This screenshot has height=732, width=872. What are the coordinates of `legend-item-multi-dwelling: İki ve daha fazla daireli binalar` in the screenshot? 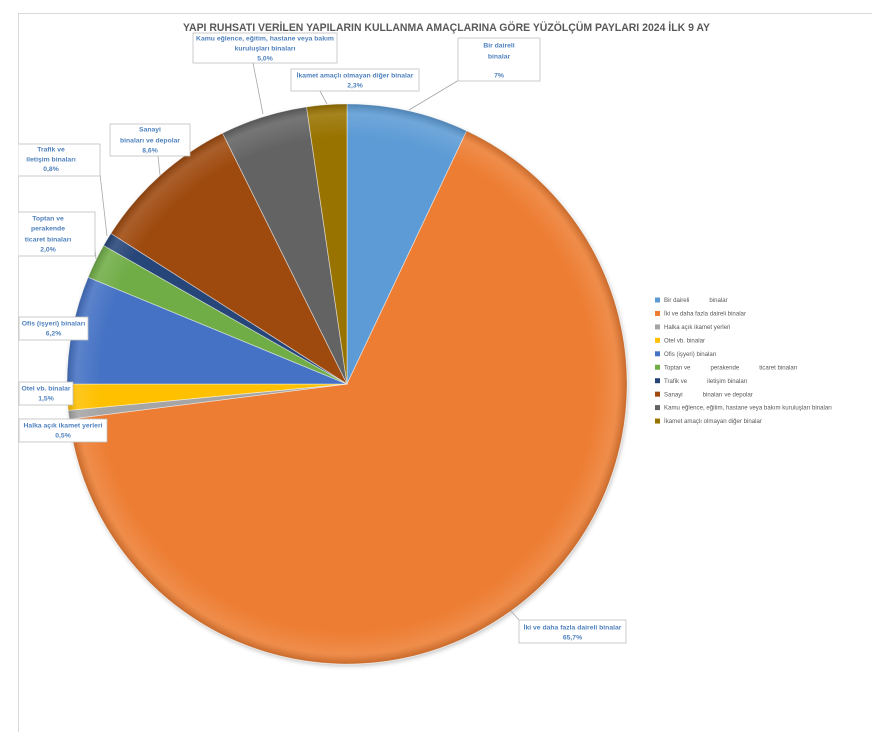 It's located at (700, 314).